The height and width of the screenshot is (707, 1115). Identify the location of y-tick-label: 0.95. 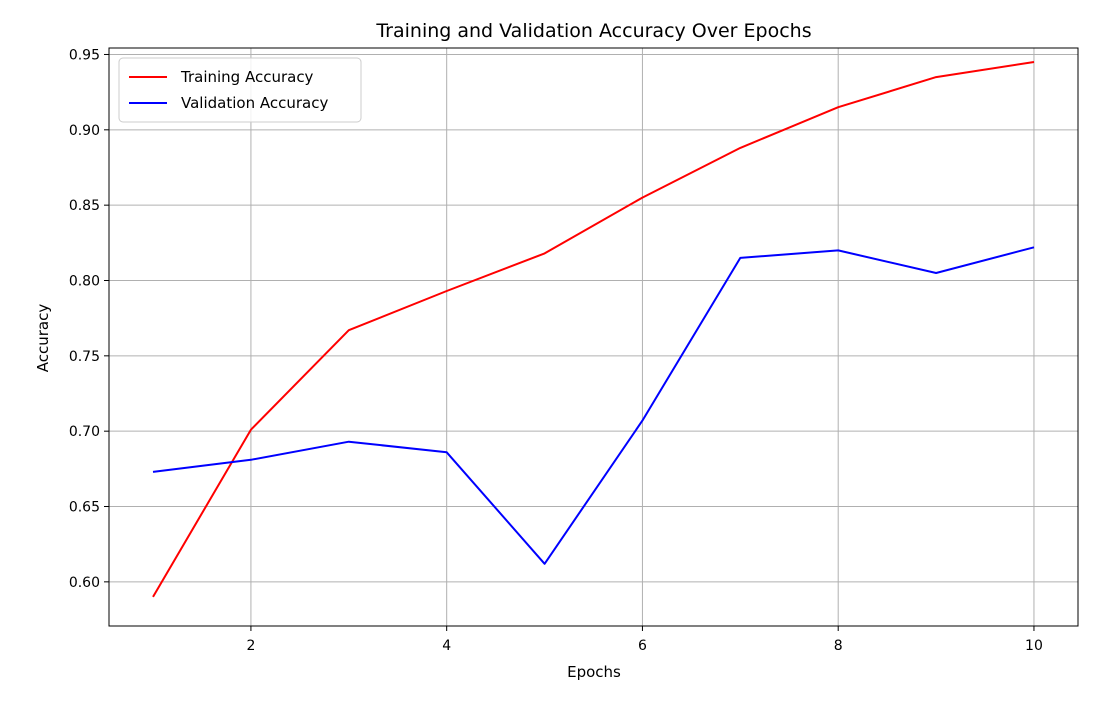
(84, 55).